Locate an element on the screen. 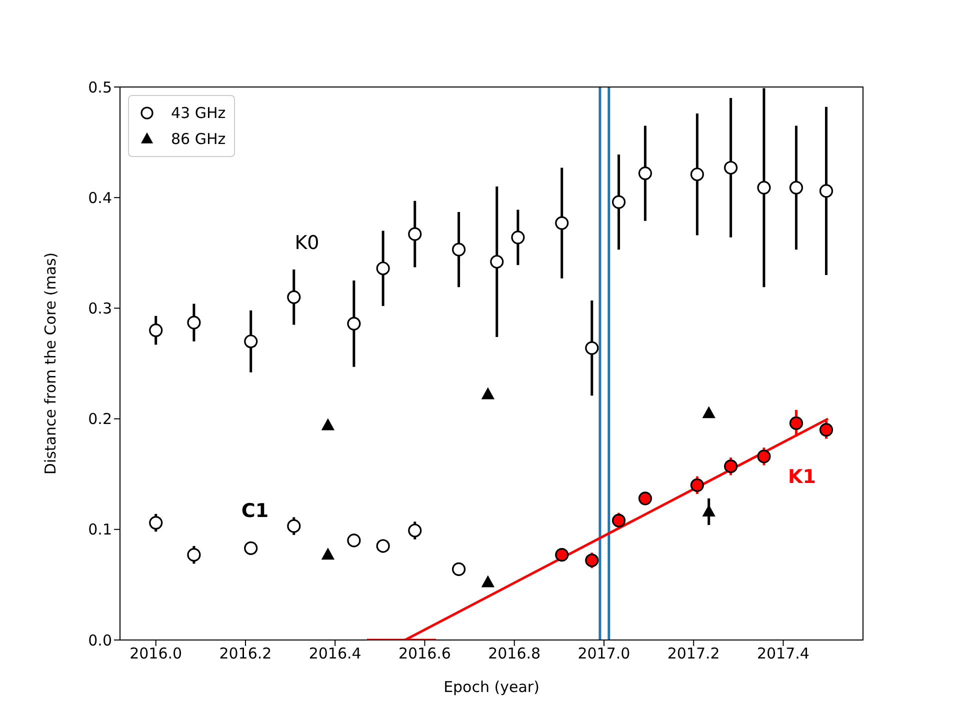 Image resolution: width=960 pixels, height=720 pixels. x-tick-label: 2016.2 is located at coordinates (245, 653).